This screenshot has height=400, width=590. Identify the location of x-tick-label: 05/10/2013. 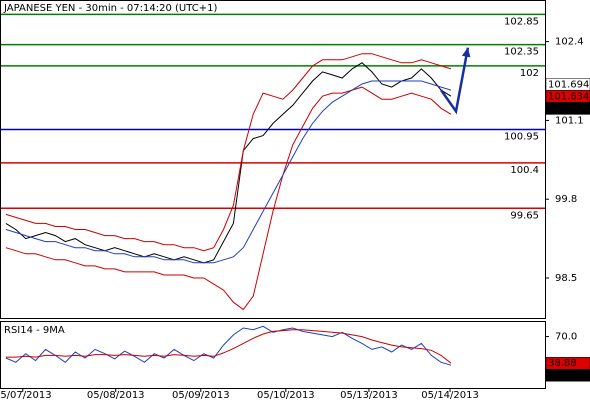
(286, 395).